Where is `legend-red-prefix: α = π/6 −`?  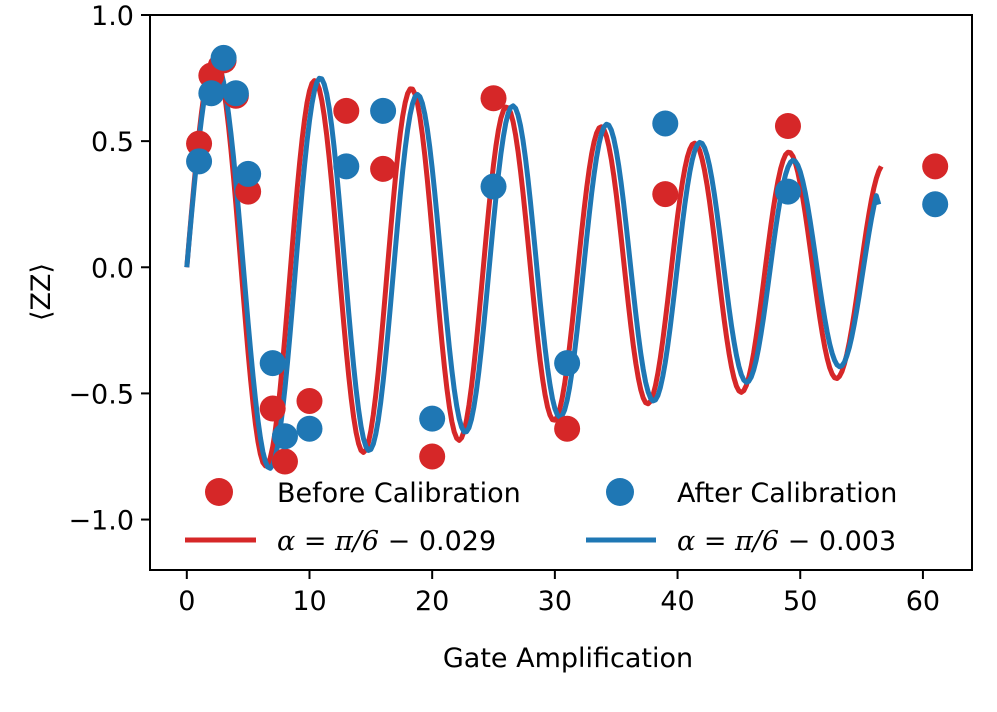 legend-red-prefix: α = π/6 − is located at coordinates (348, 541).